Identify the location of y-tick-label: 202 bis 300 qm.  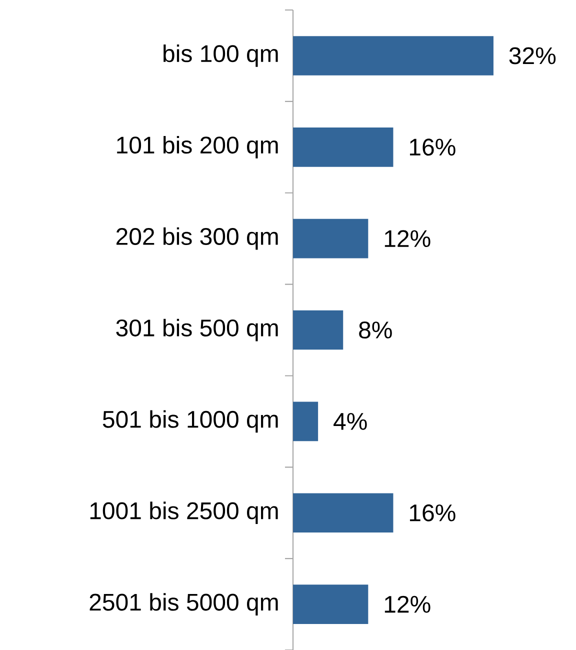
(197, 238).